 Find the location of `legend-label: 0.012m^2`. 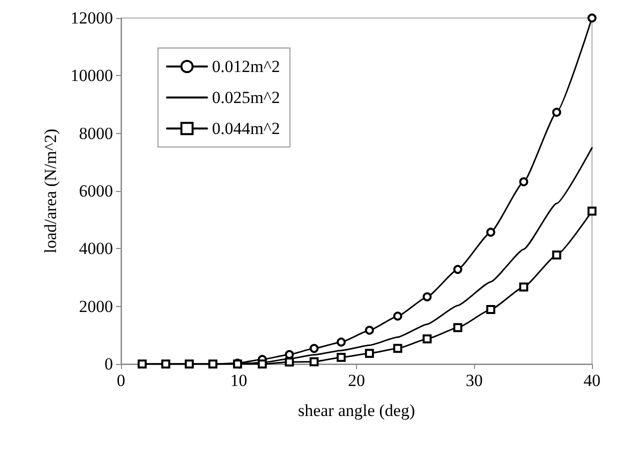

legend-label: 0.012m^2 is located at coordinates (246, 66).